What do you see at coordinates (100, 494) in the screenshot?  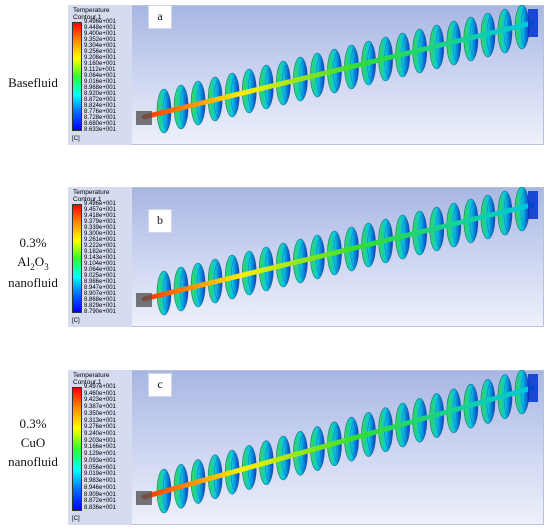 I see `legend-tick-label: 8.909e+001` at bounding box center [100, 494].